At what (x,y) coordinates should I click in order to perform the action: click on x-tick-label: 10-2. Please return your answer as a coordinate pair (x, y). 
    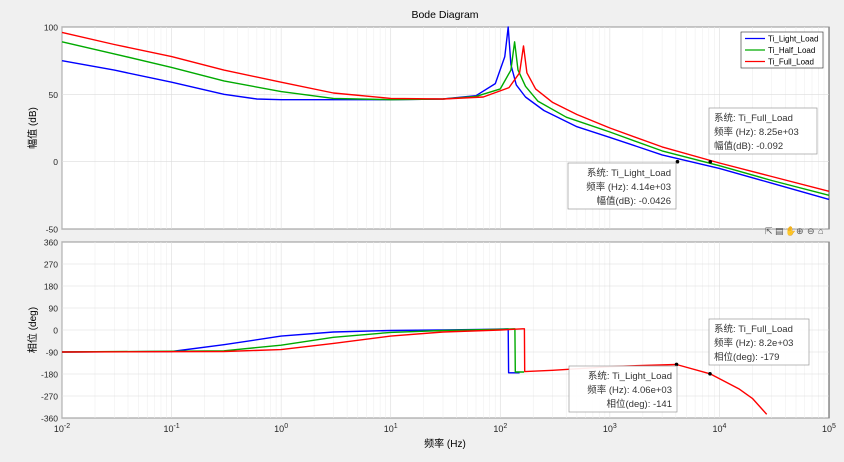
    Looking at the image, I should click on (62, 428).